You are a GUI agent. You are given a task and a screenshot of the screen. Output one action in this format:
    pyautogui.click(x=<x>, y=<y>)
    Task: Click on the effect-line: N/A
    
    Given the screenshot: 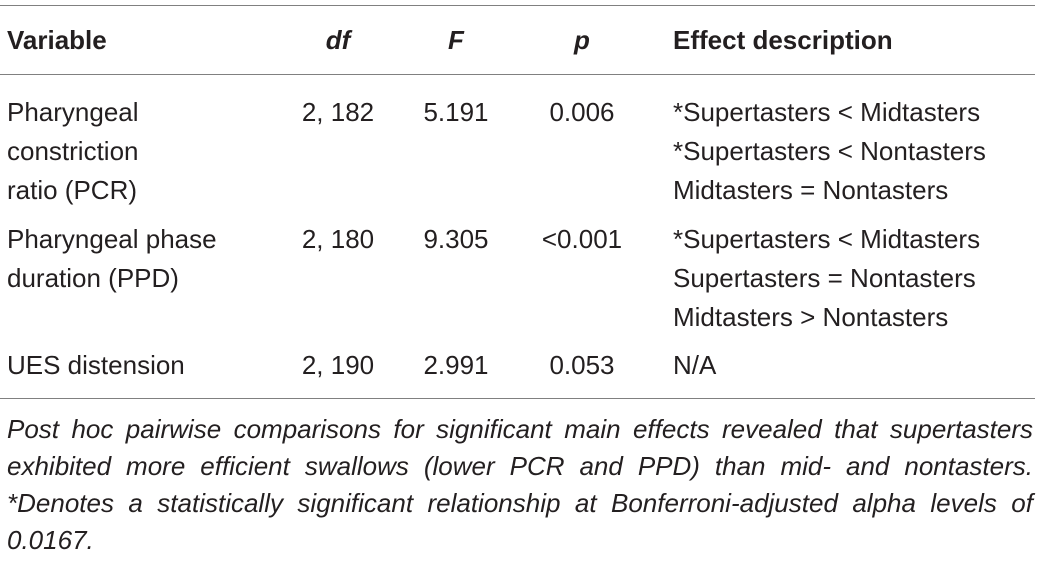 What is the action you would take?
    pyautogui.click(x=695, y=365)
    